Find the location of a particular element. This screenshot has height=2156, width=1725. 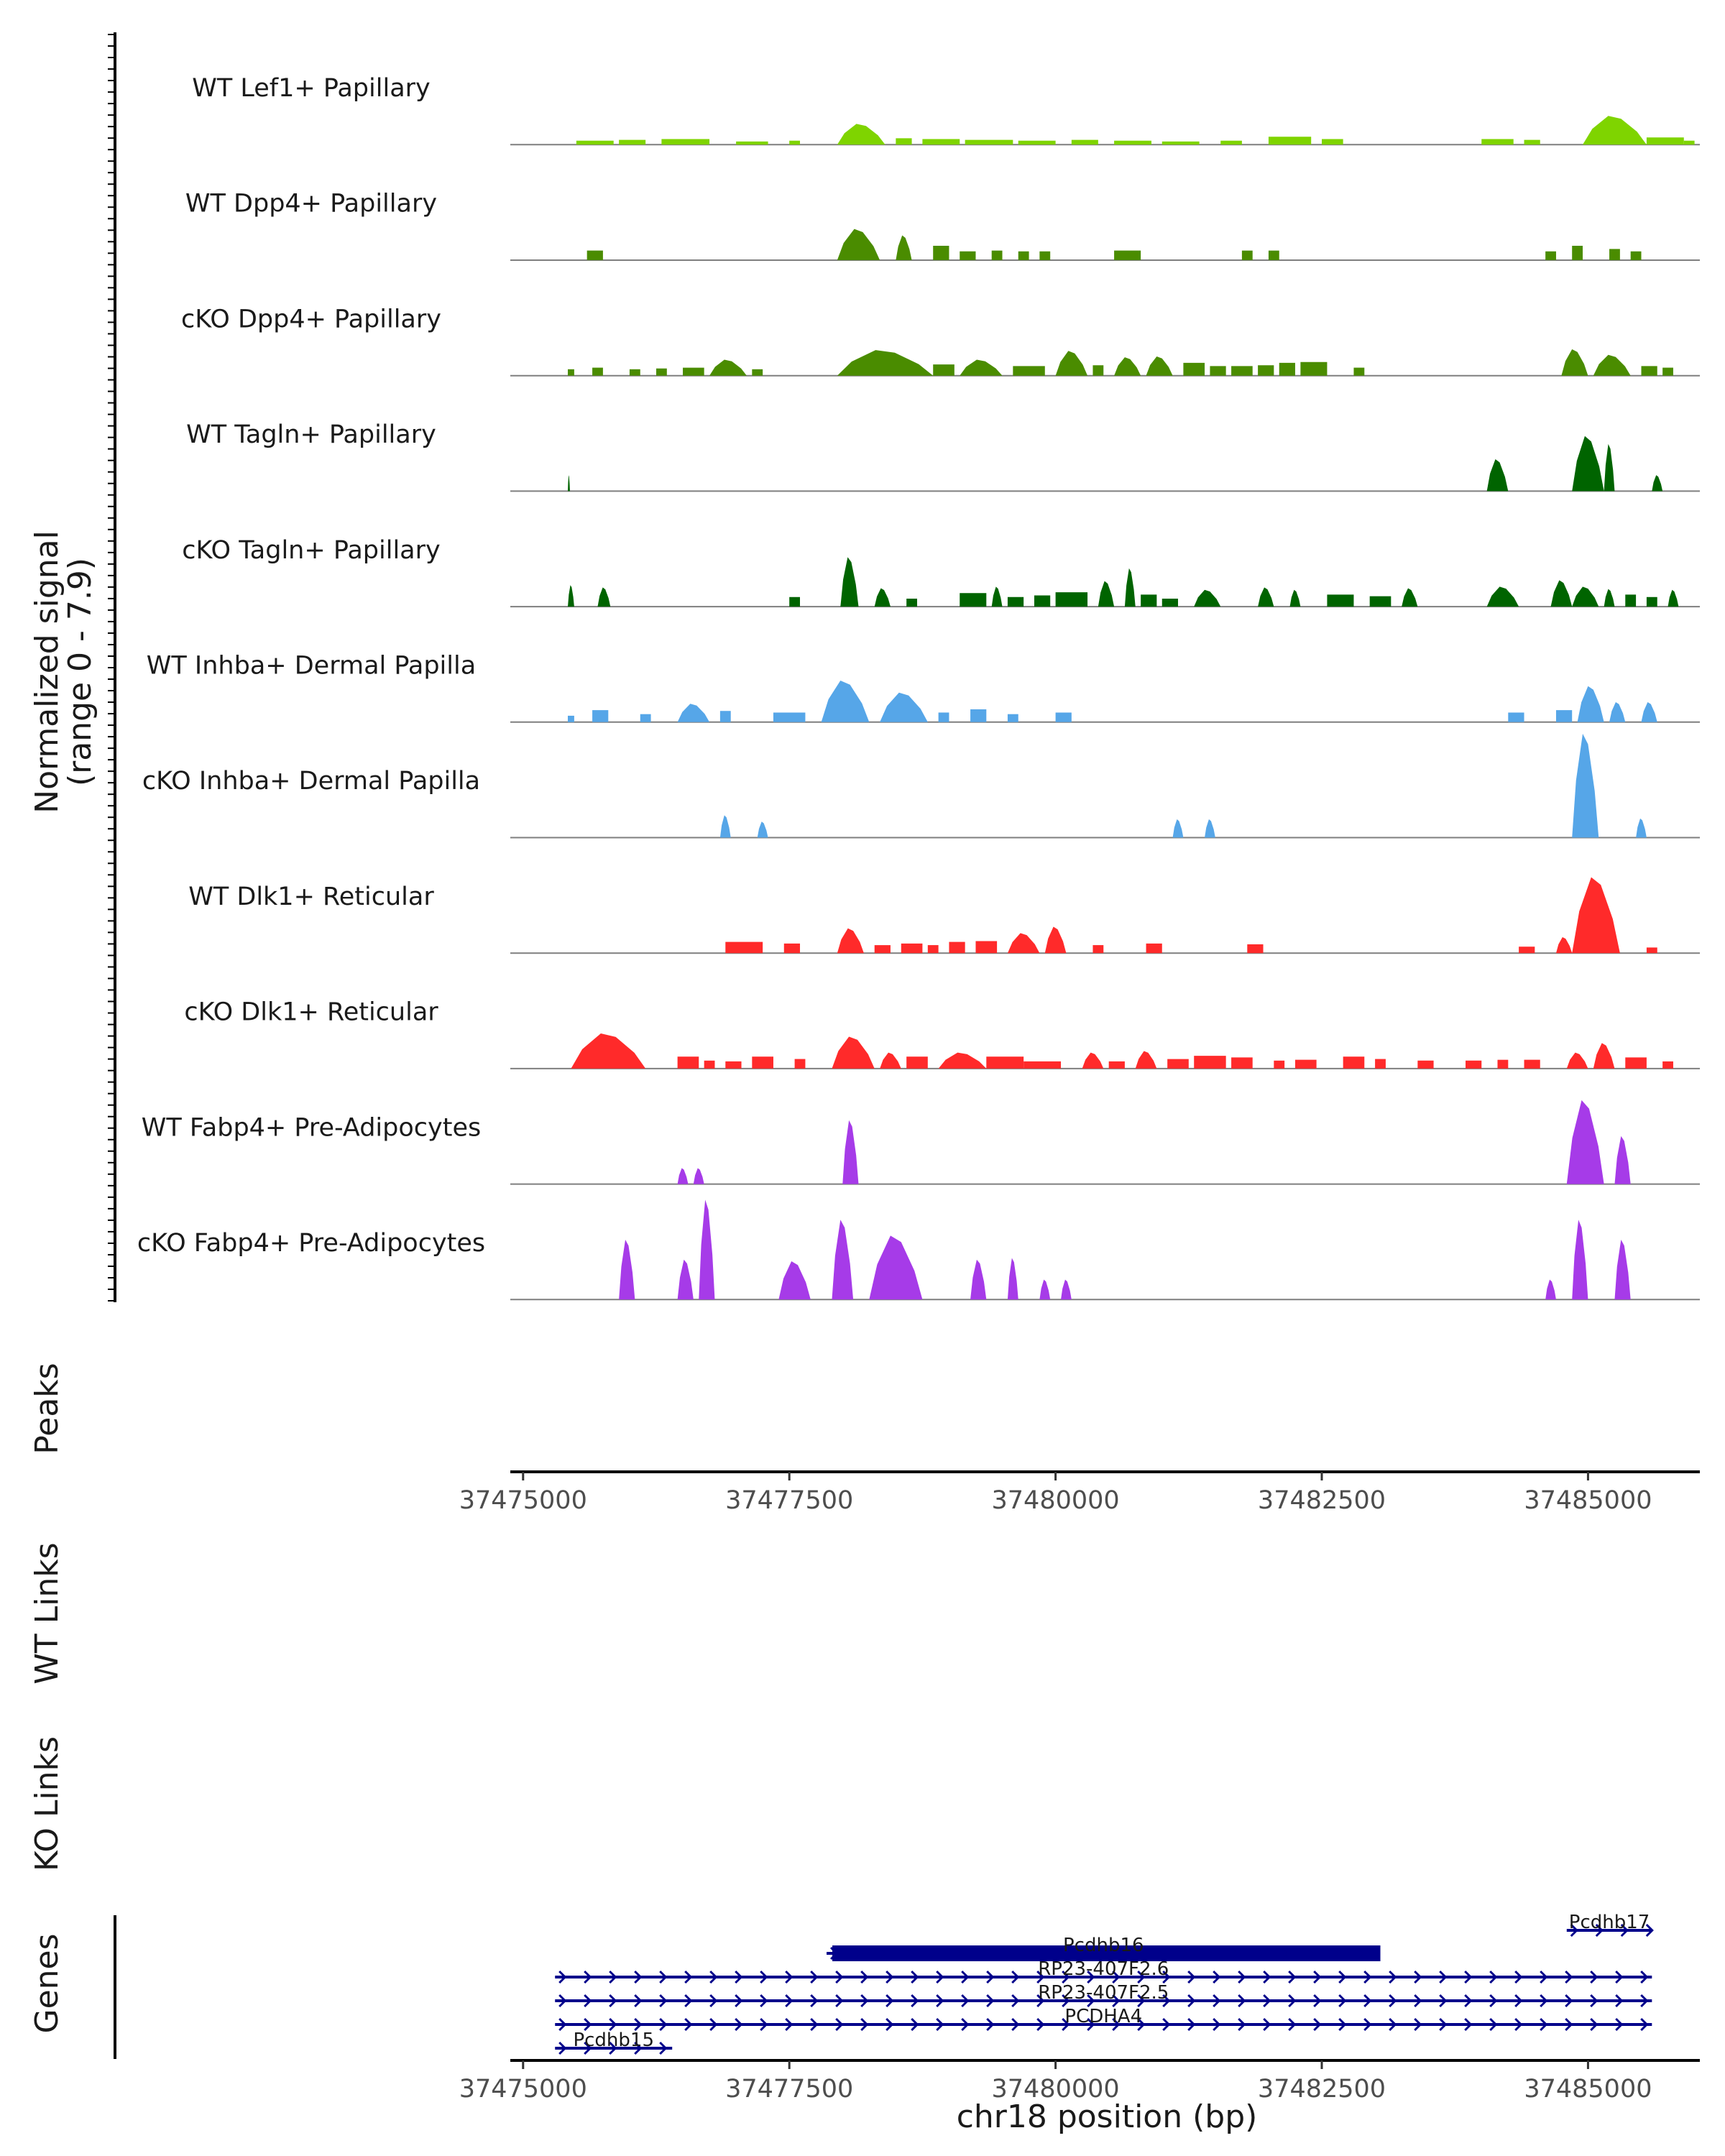

gene-exon is located at coordinates (1106, 1953).